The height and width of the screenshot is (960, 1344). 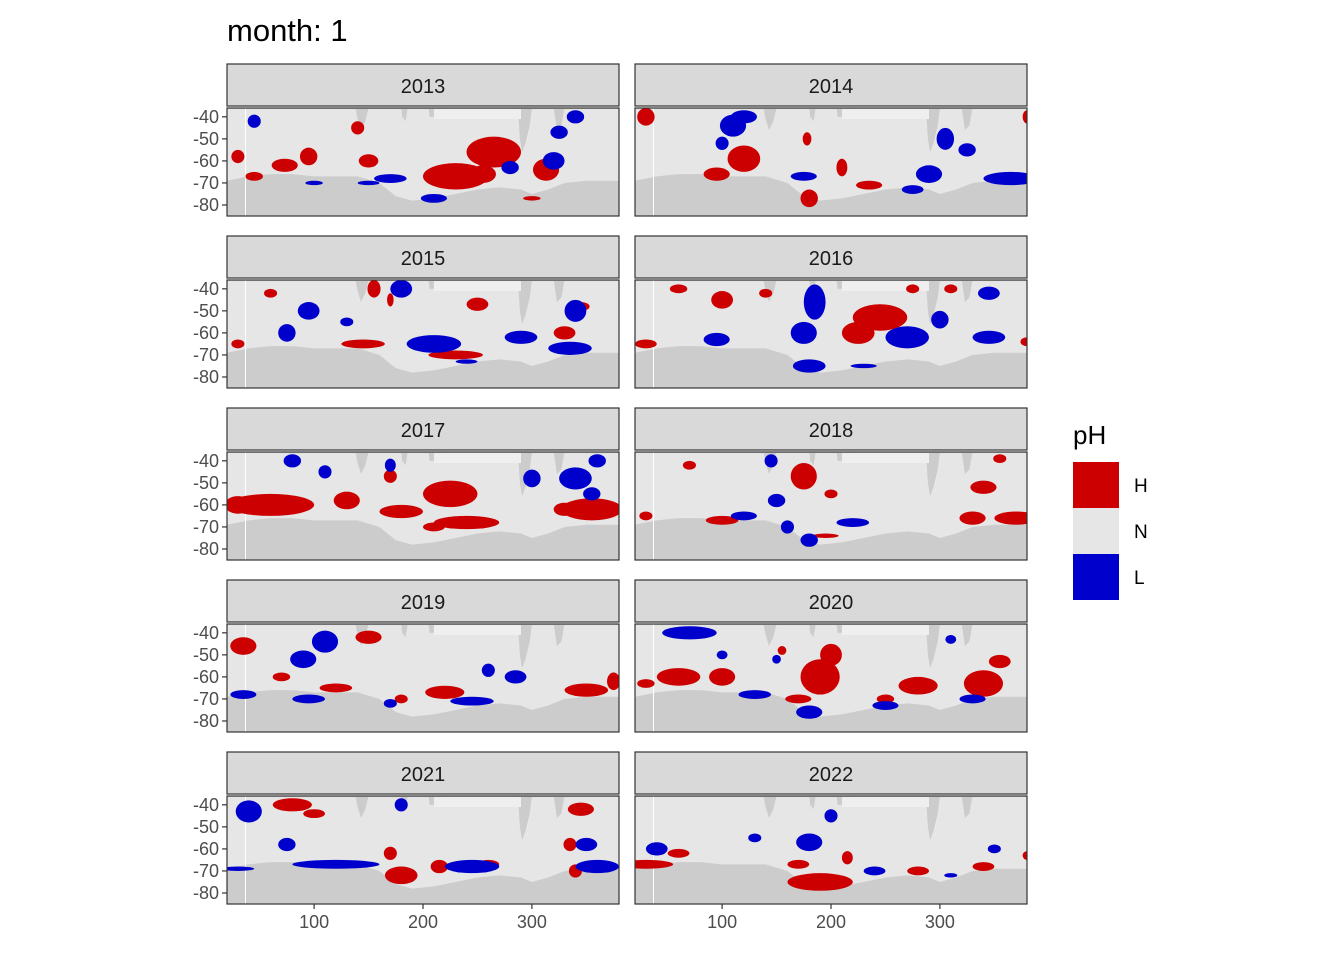 What do you see at coordinates (314, 922) in the screenshot?
I see `x-tick-label: 100` at bounding box center [314, 922].